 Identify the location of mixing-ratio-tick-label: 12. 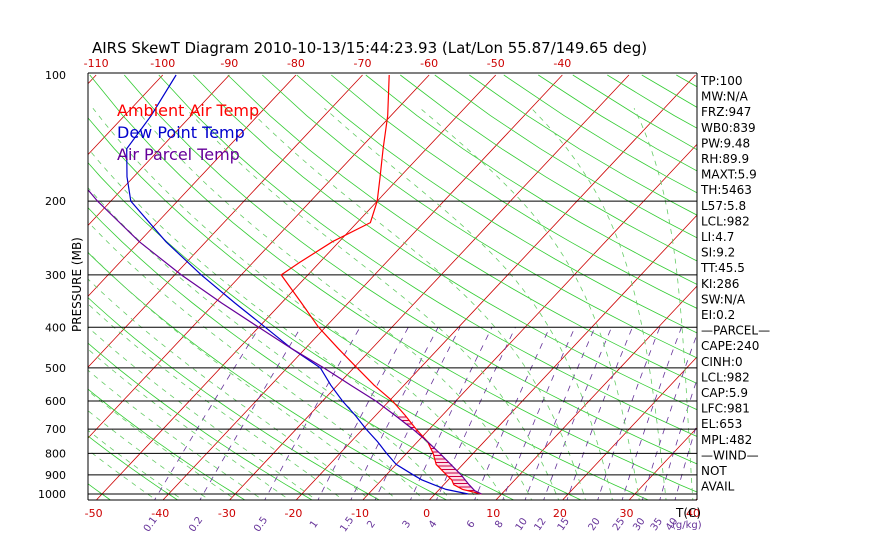
(540, 524).